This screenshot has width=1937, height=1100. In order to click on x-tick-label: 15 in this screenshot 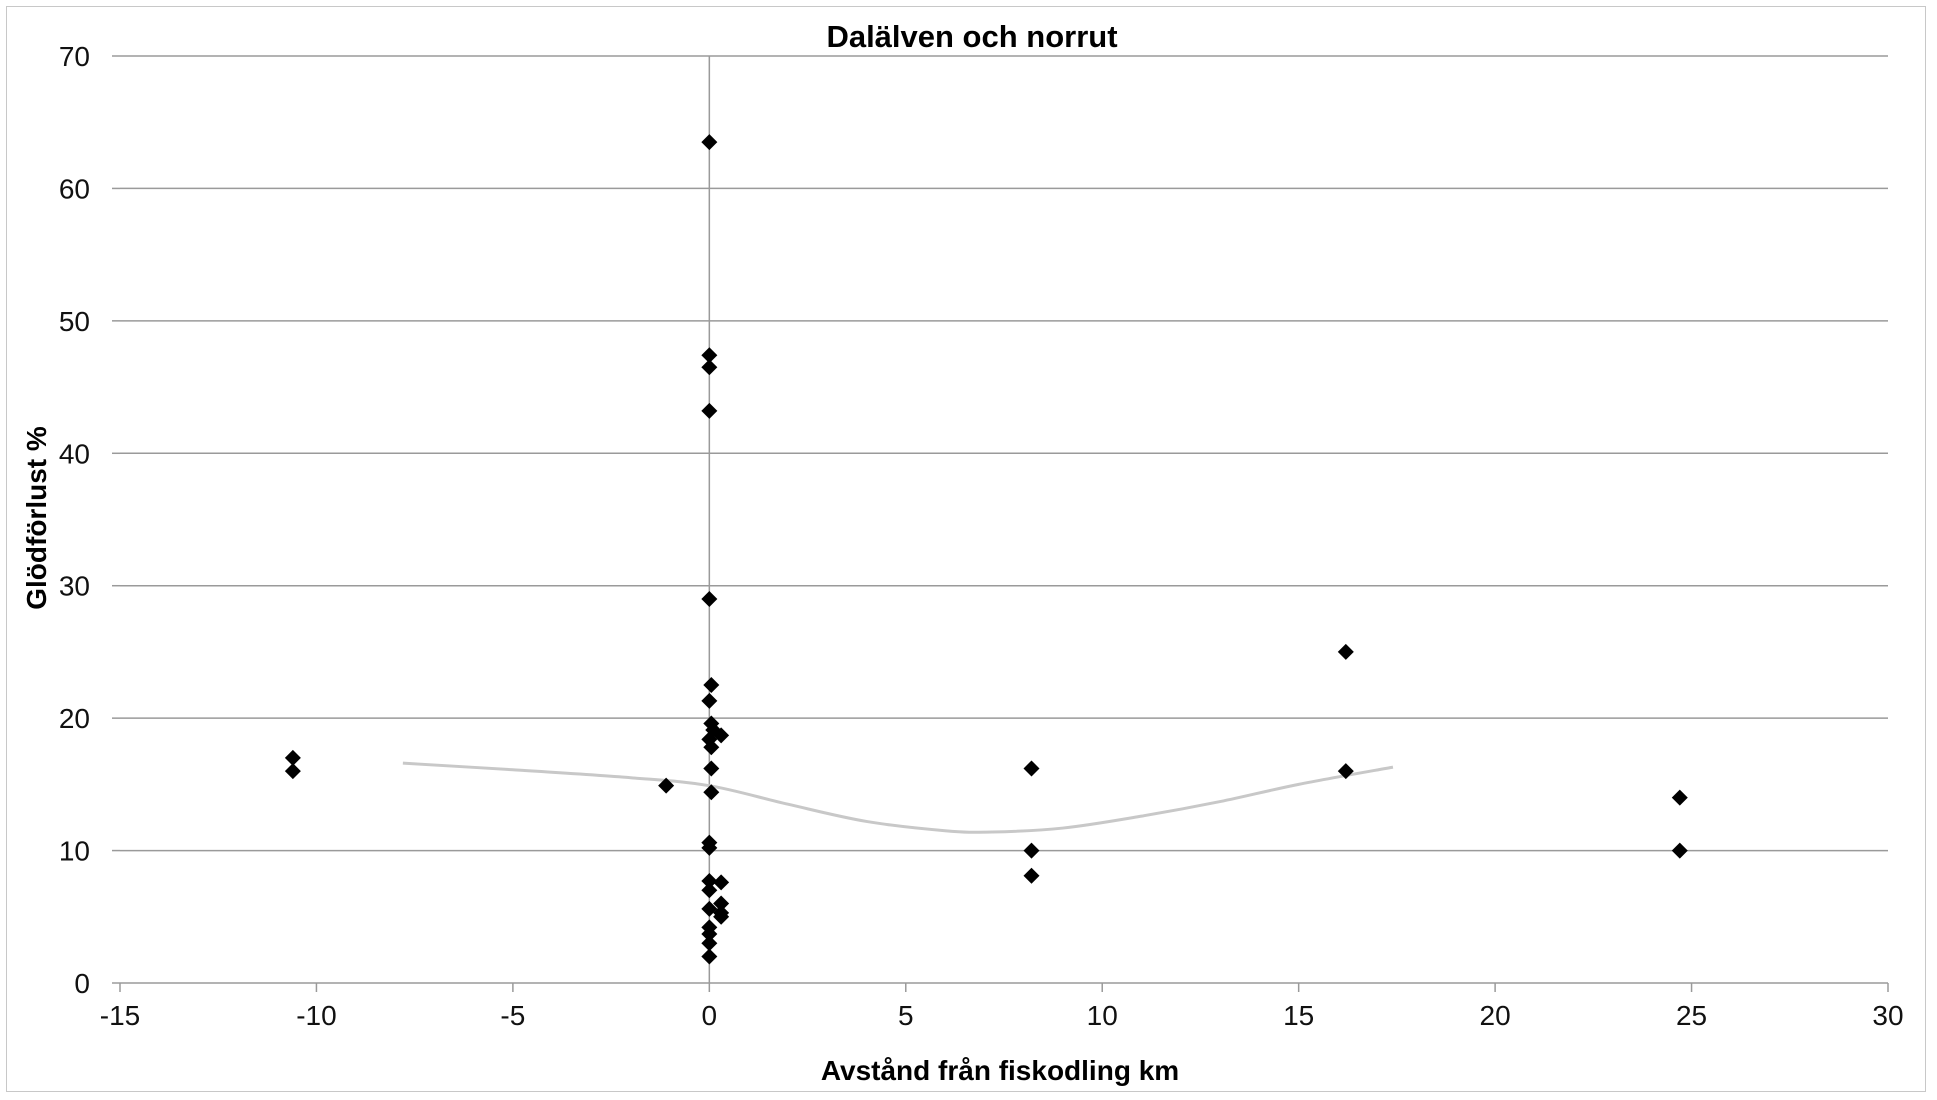, I will do `click(1298, 1015)`.